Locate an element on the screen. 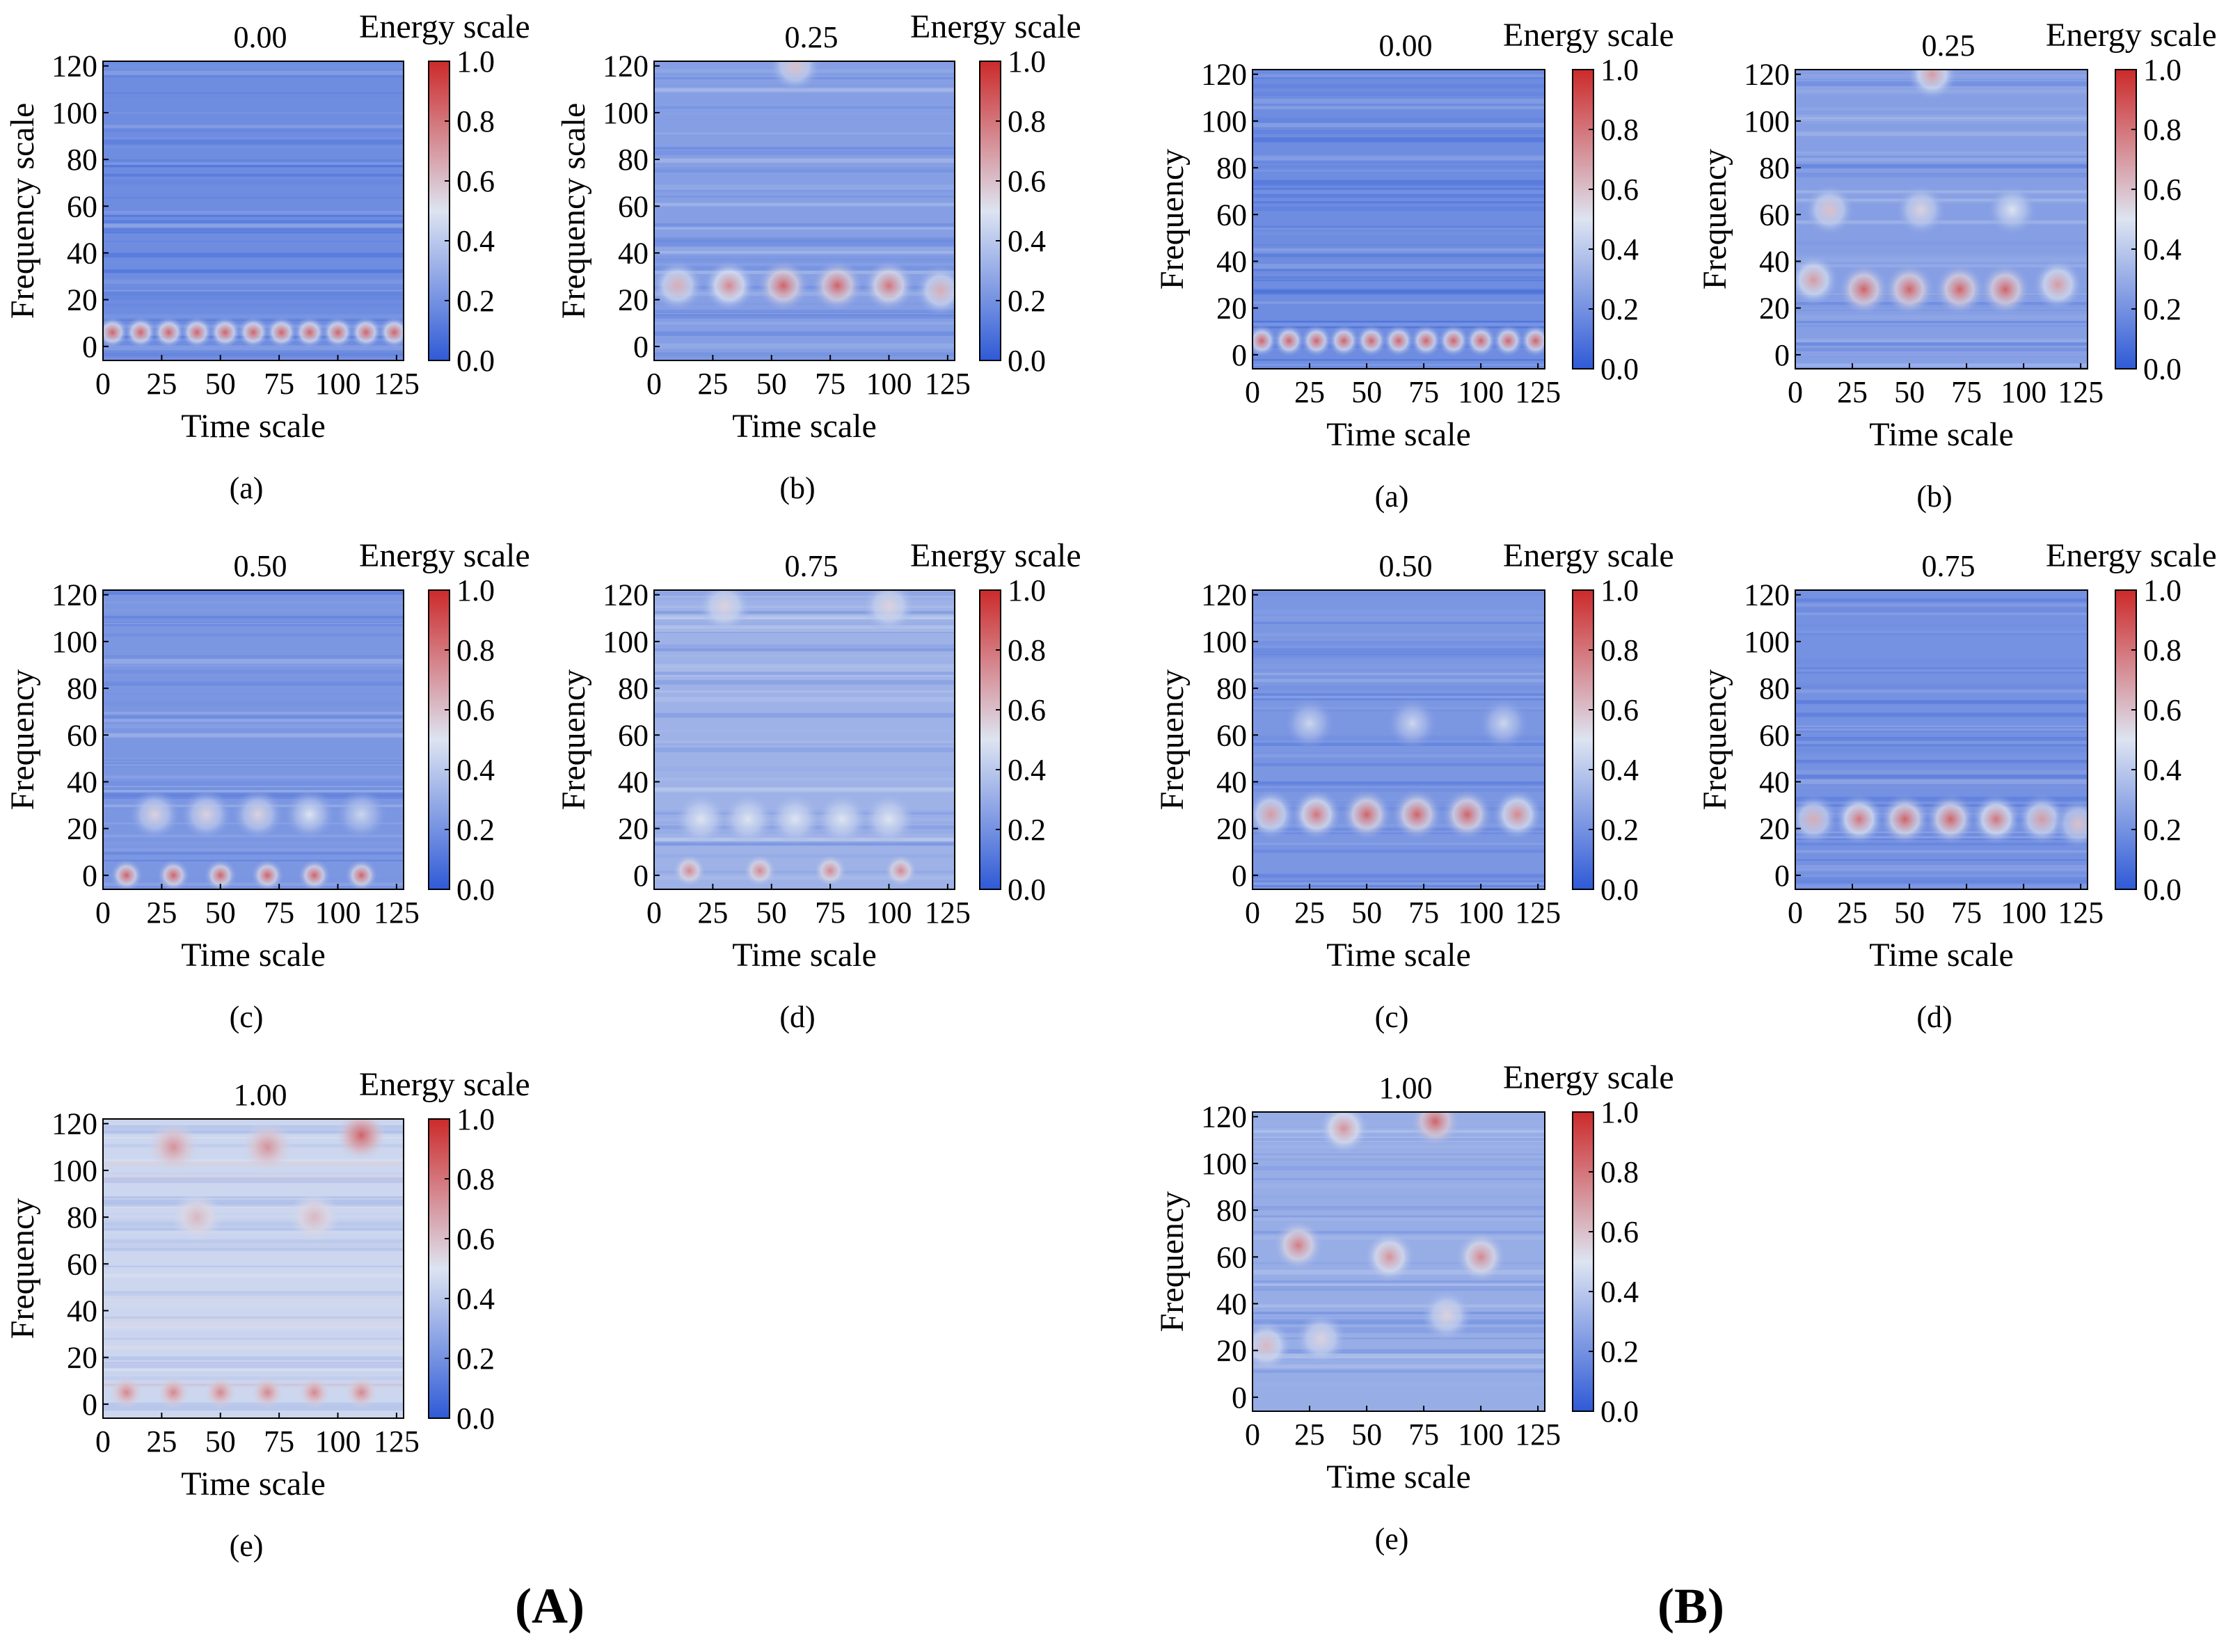 The width and height of the screenshot is (2226, 1652). colorbar is located at coordinates (1583, 219).